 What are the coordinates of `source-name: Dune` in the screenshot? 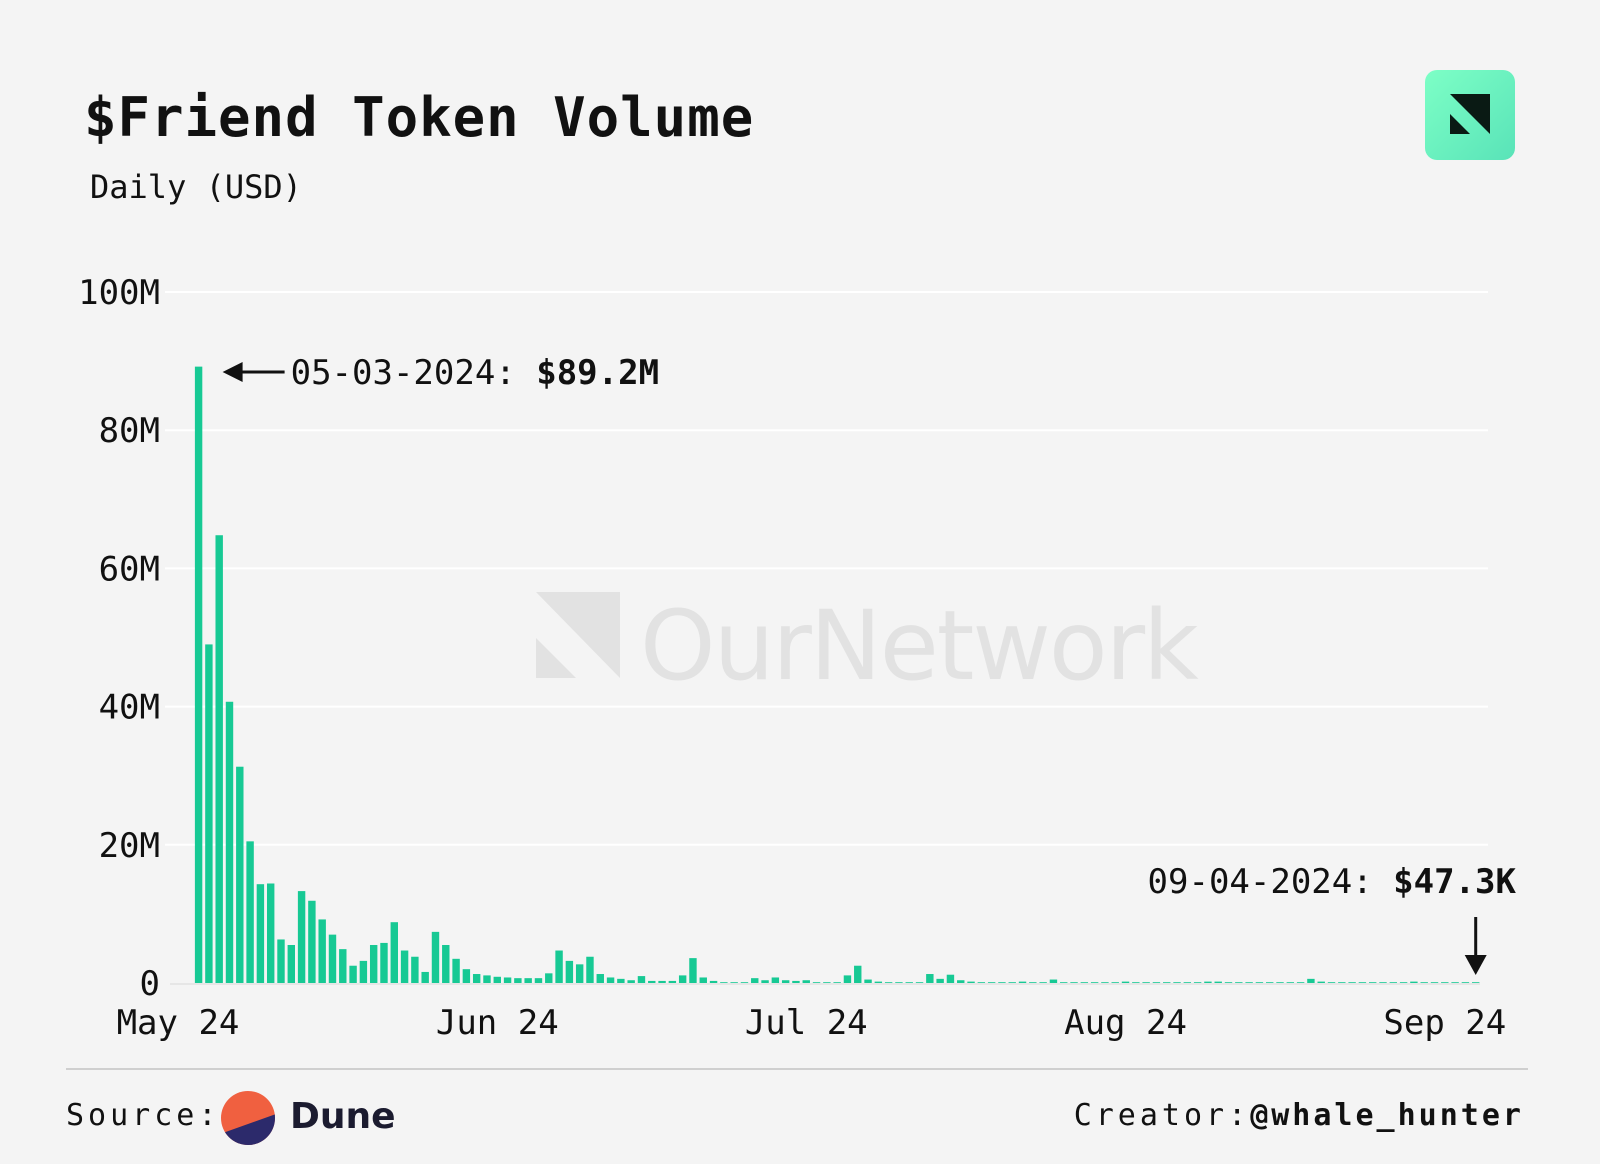 It's located at (343, 1116).